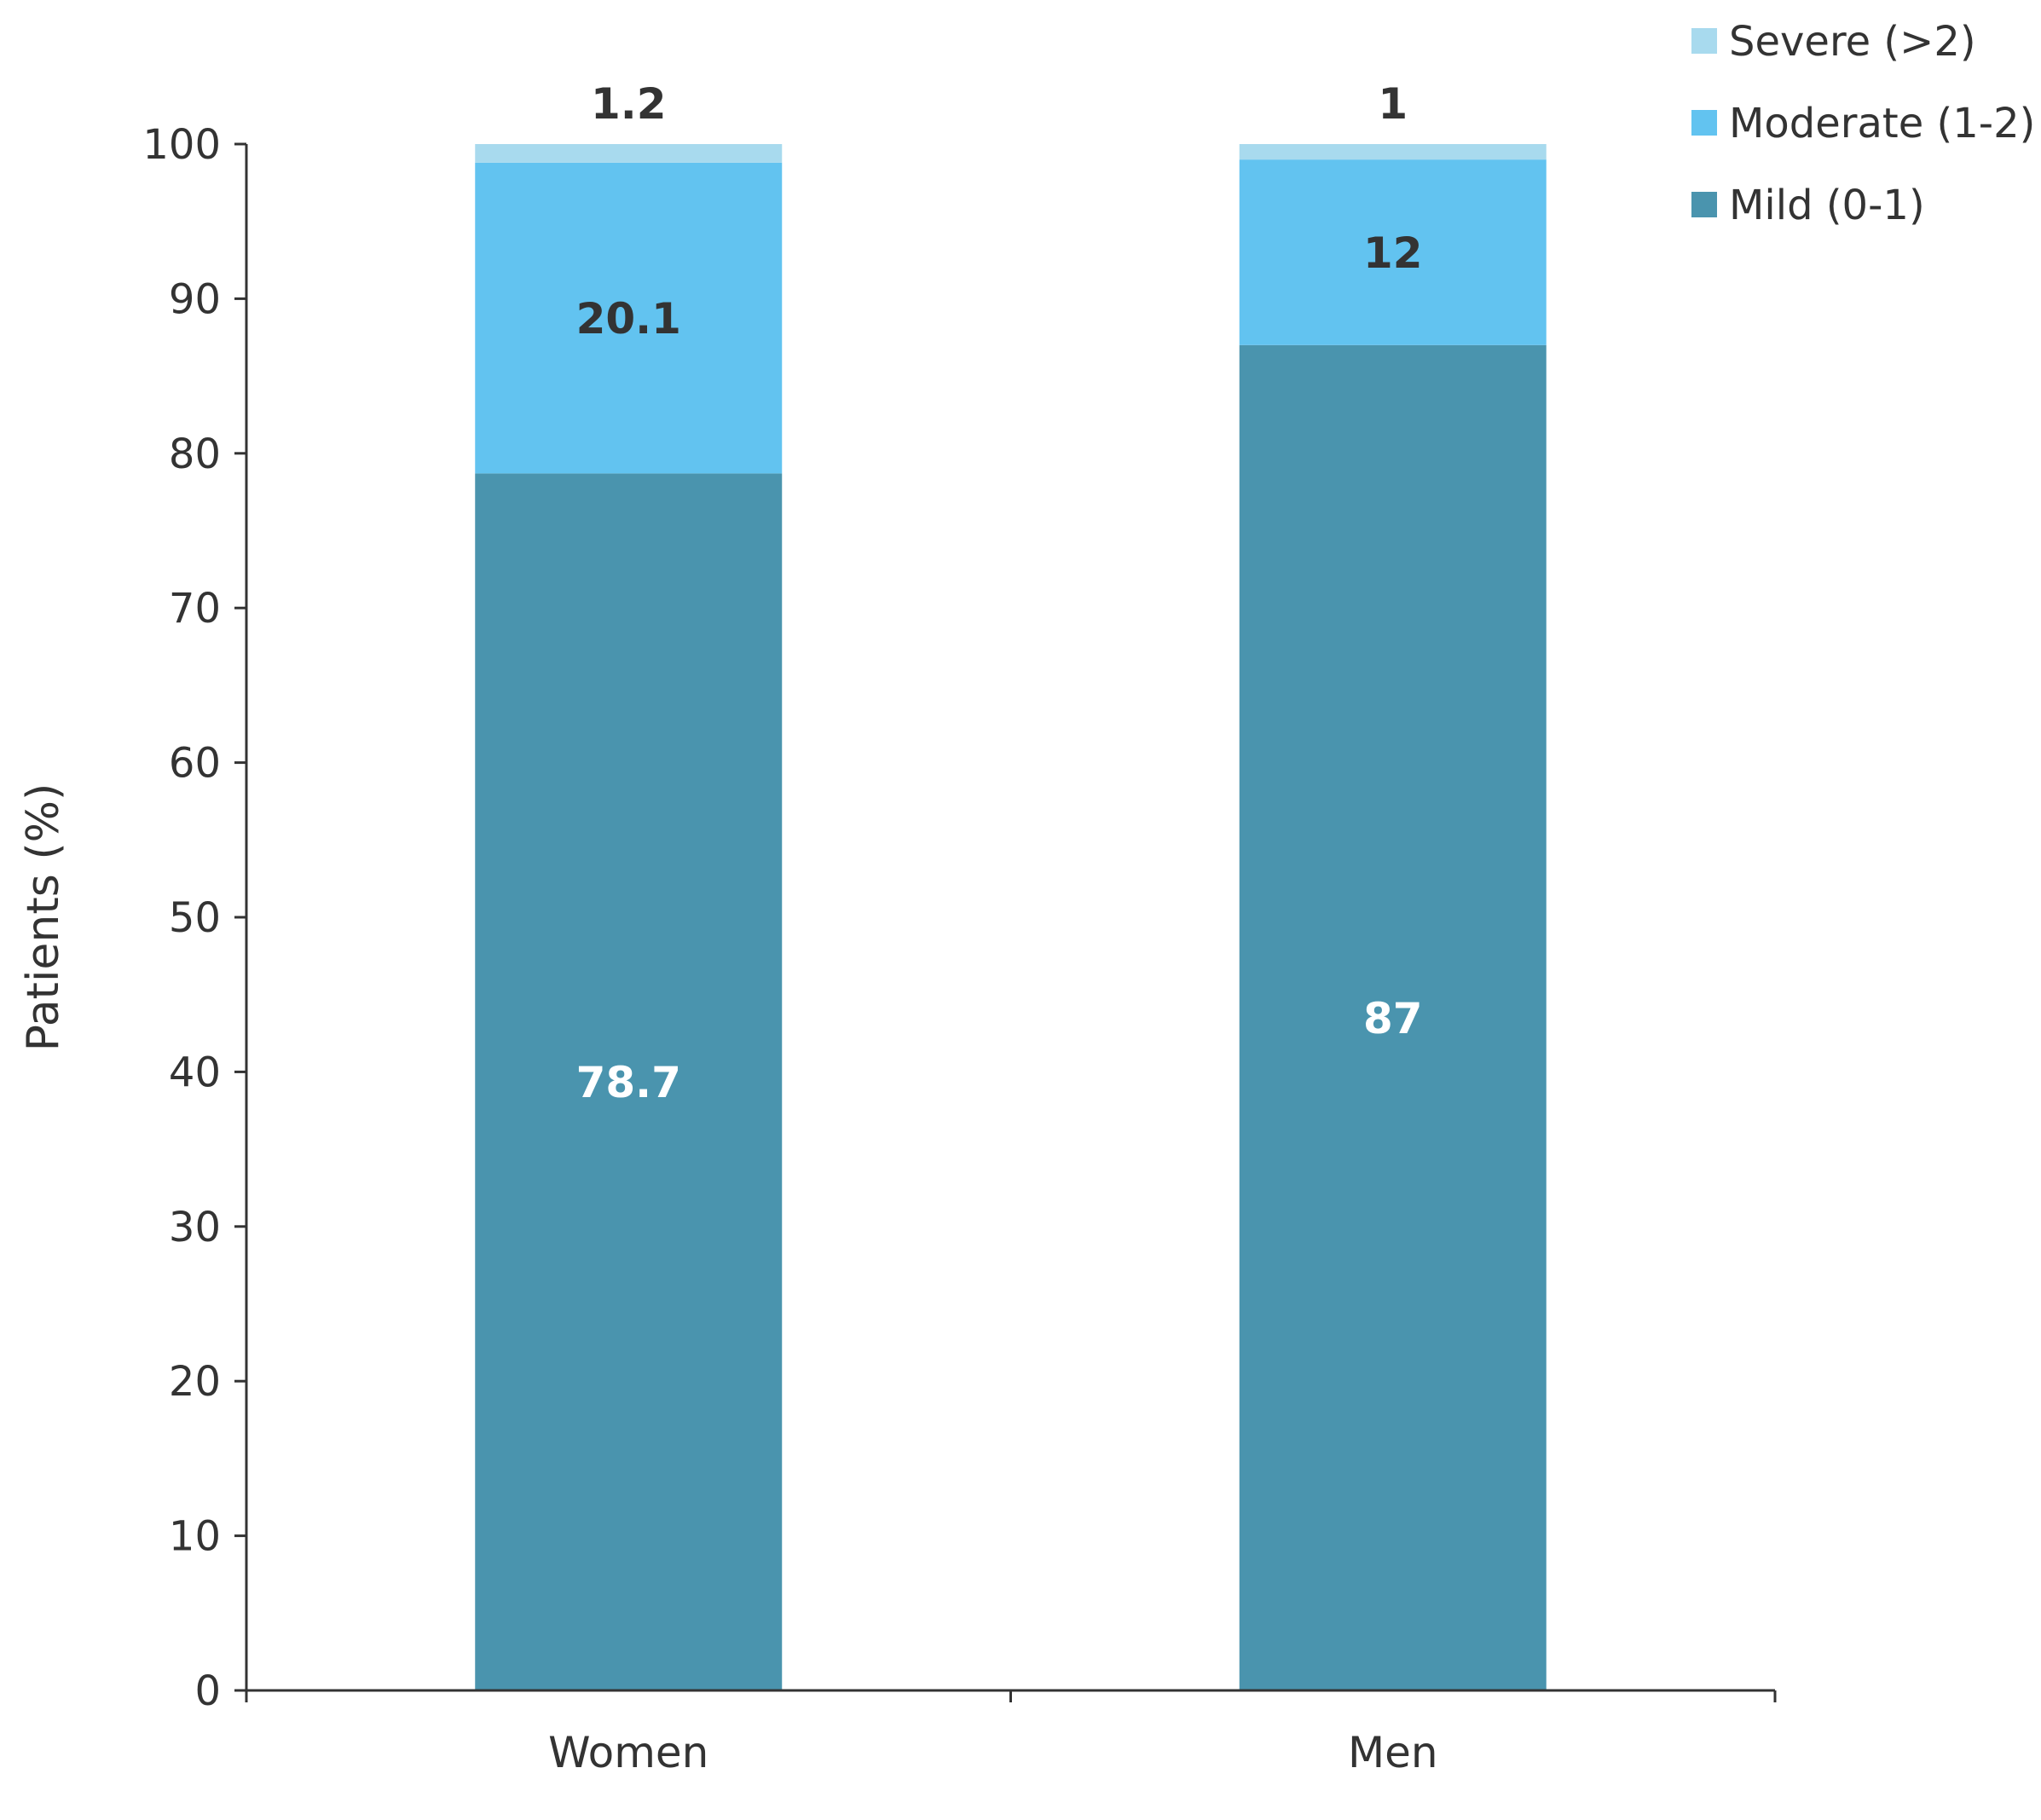  What do you see at coordinates (195, 1382) in the screenshot?
I see `y-tick-label: 20` at bounding box center [195, 1382].